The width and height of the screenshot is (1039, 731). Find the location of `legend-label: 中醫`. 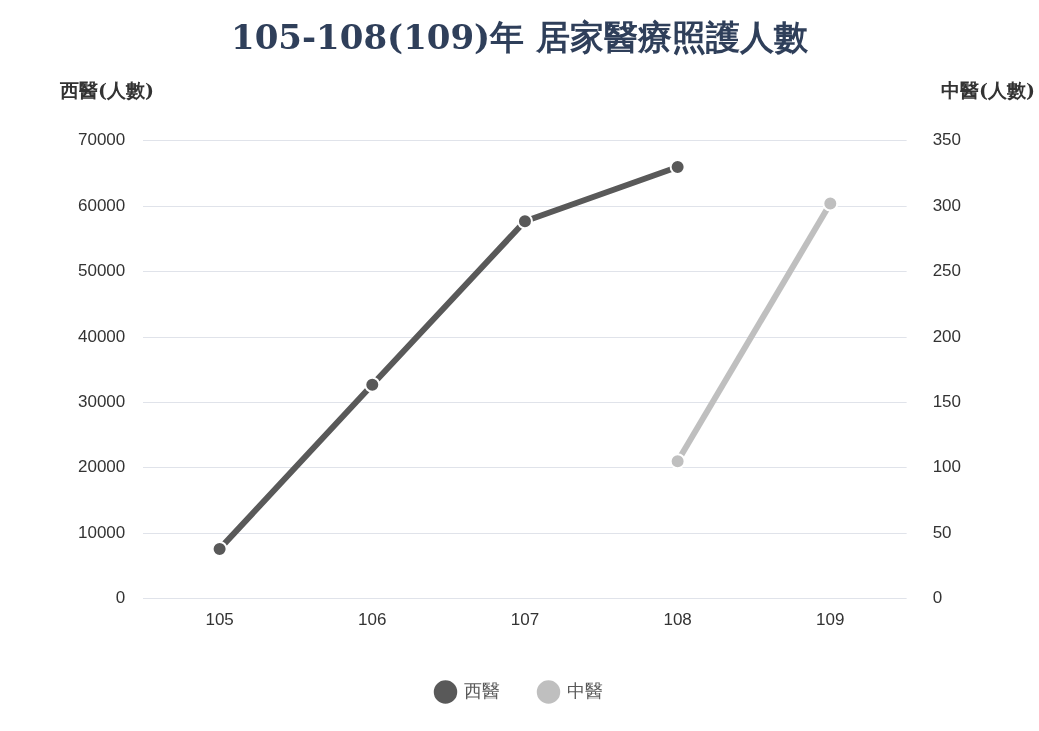

legend-label: 中醫 is located at coordinates (584, 690).